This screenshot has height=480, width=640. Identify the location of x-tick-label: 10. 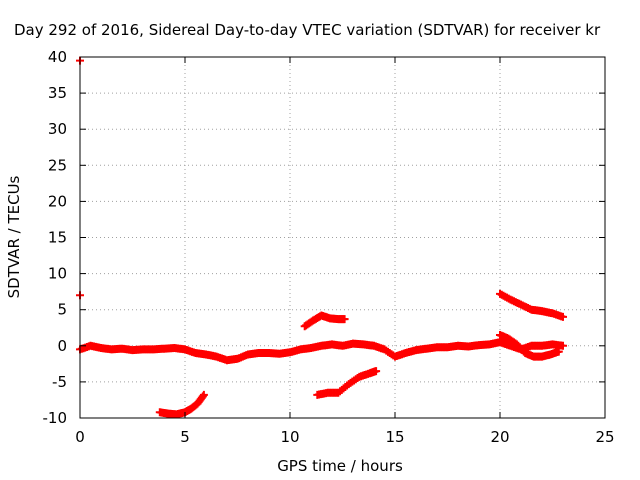
(289, 437).